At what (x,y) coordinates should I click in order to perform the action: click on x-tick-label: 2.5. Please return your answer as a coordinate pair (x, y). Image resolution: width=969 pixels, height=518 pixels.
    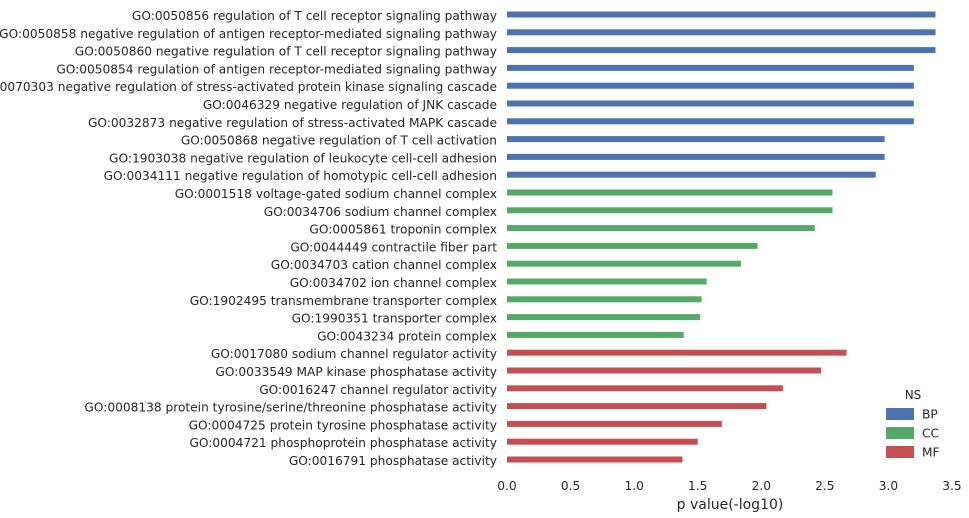
    Looking at the image, I should click on (824, 486).